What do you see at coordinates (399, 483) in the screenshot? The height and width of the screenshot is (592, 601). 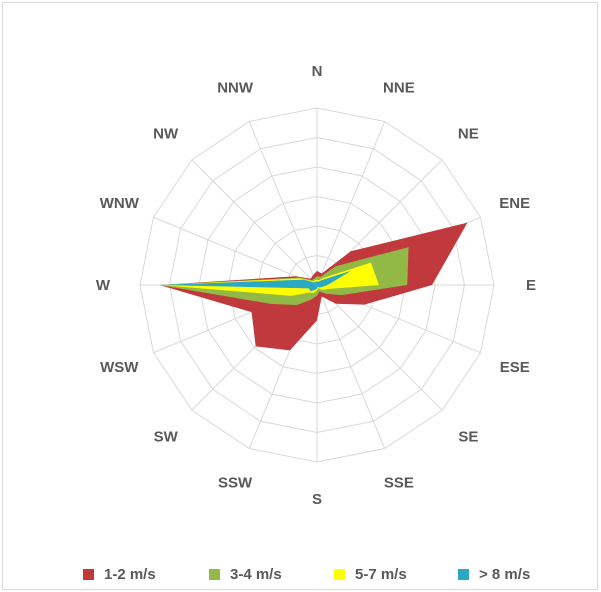 I see `dir-label-sse: SSE` at bounding box center [399, 483].